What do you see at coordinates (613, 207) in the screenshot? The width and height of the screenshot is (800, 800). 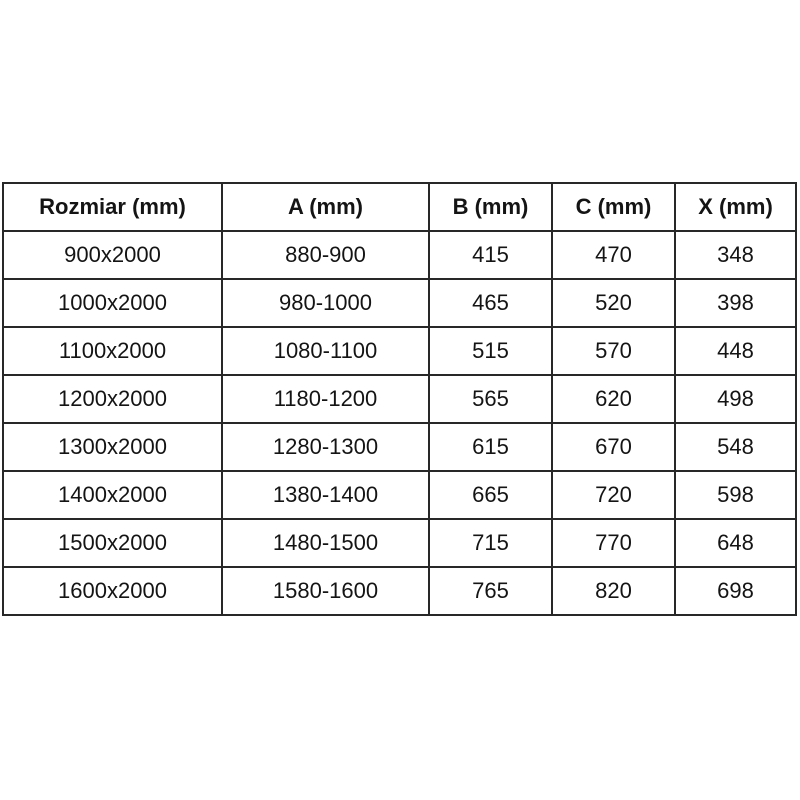 I see `header-cell-c: C (mm)` at bounding box center [613, 207].